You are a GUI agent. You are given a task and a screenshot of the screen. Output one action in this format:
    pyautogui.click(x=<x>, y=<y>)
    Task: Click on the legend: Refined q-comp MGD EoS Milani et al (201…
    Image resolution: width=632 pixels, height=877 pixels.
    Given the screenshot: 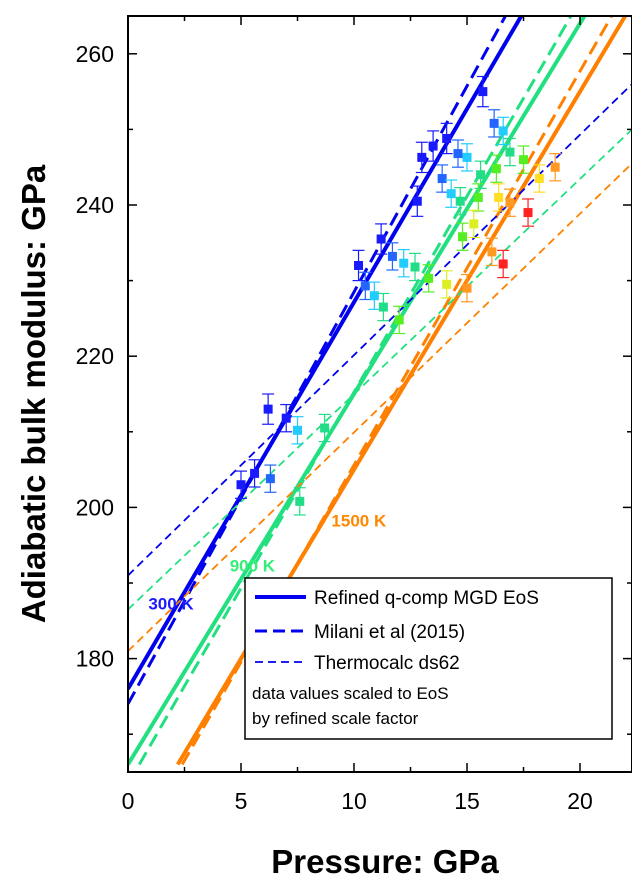 What is the action you would take?
    pyautogui.click(x=428, y=658)
    